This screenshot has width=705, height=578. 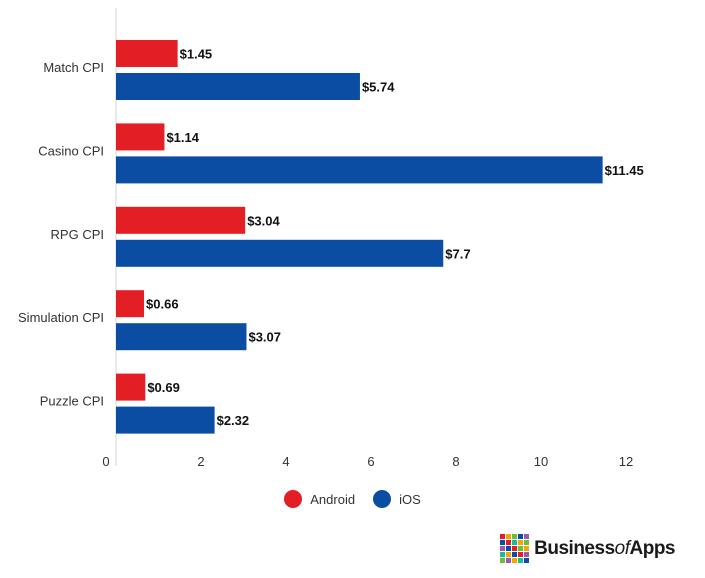 I want to click on legend-android-label: Android, so click(x=333, y=499).